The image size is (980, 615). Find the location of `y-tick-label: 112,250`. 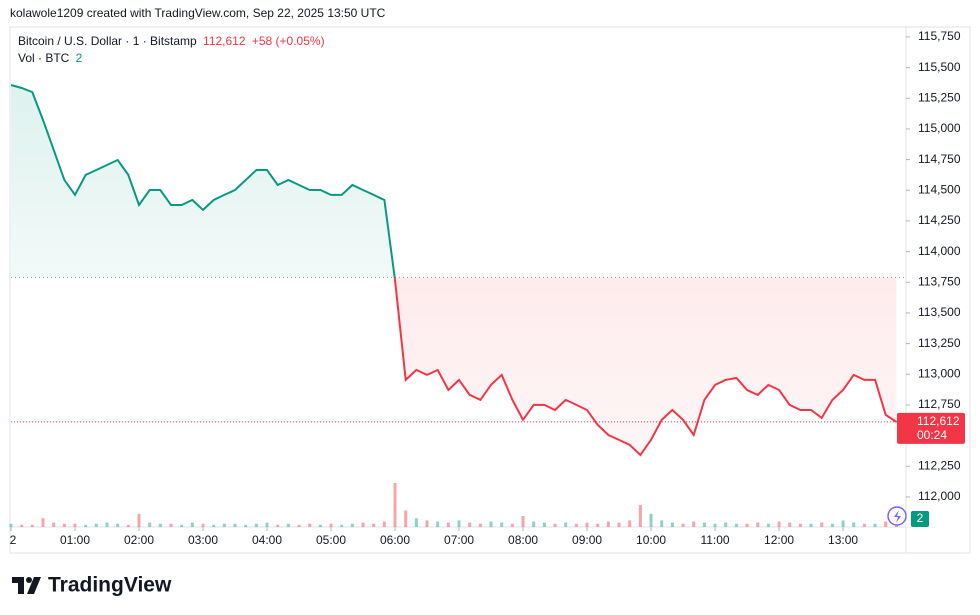

y-tick-label: 112,250 is located at coordinates (939, 465).